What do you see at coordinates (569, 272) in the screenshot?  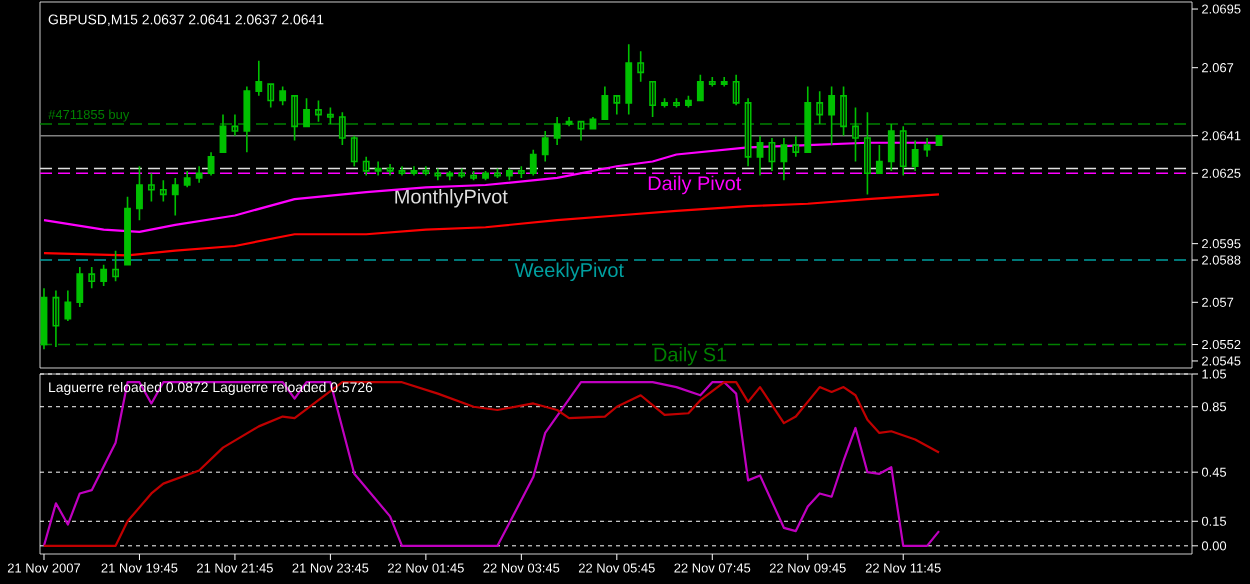 I see `ref-line-label: WeeklyPivot` at bounding box center [569, 272].